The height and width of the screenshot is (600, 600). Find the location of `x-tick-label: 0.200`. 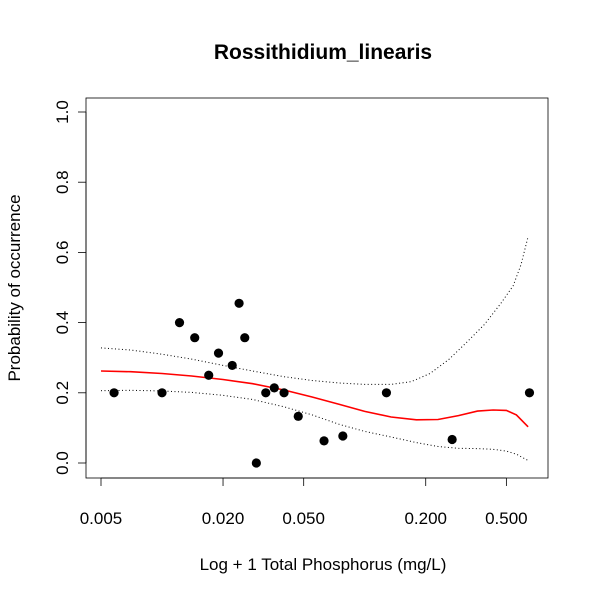

x-tick-label: 0.200 is located at coordinates (425, 518).